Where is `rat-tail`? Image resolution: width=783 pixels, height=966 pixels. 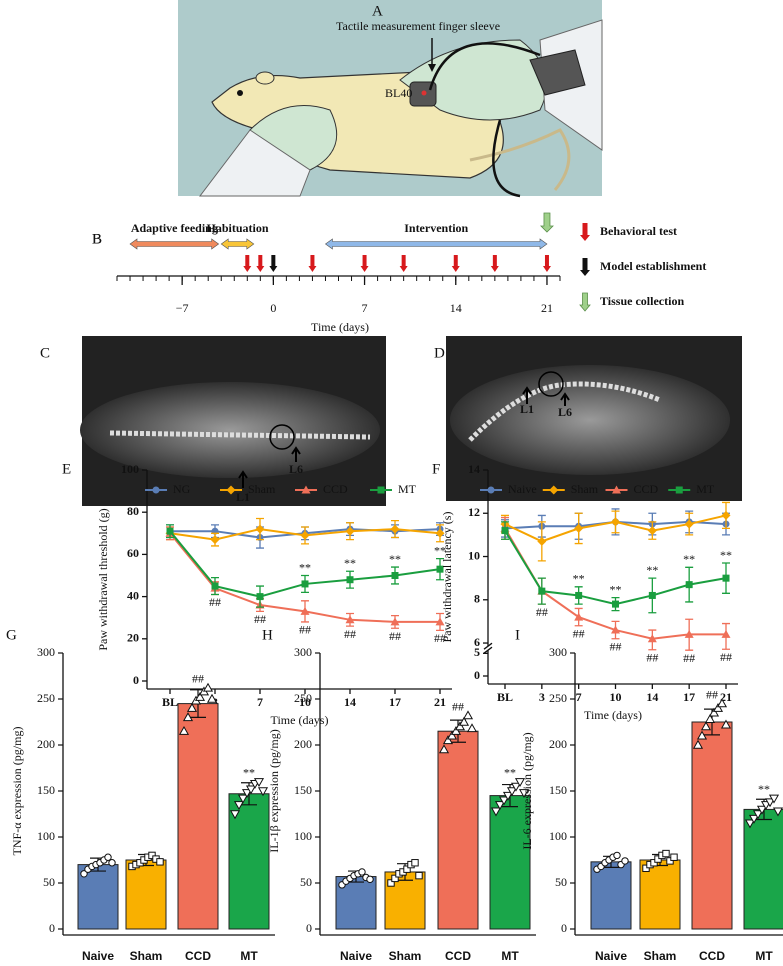 rat-tail is located at coordinates (520, 159).